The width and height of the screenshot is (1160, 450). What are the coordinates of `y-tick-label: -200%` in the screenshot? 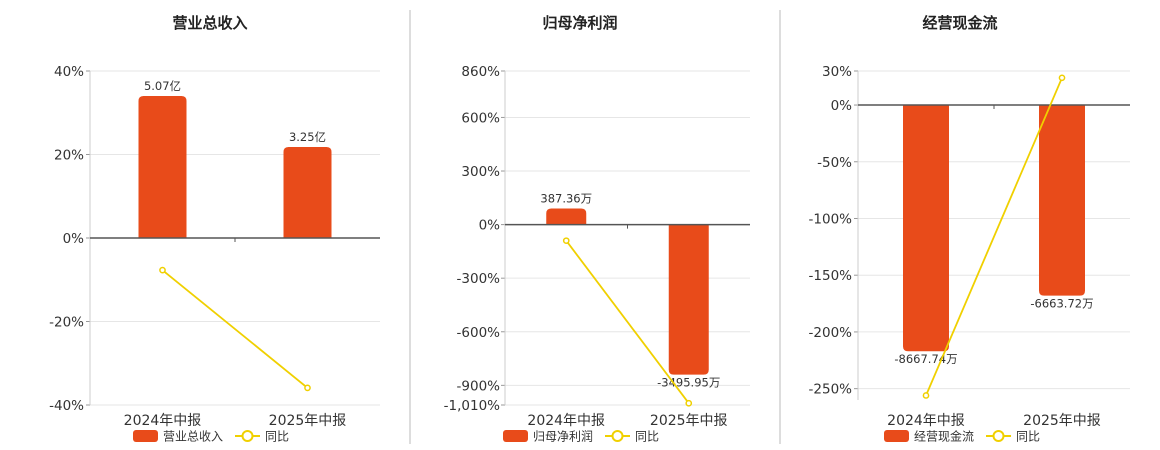 It's located at (831, 333).